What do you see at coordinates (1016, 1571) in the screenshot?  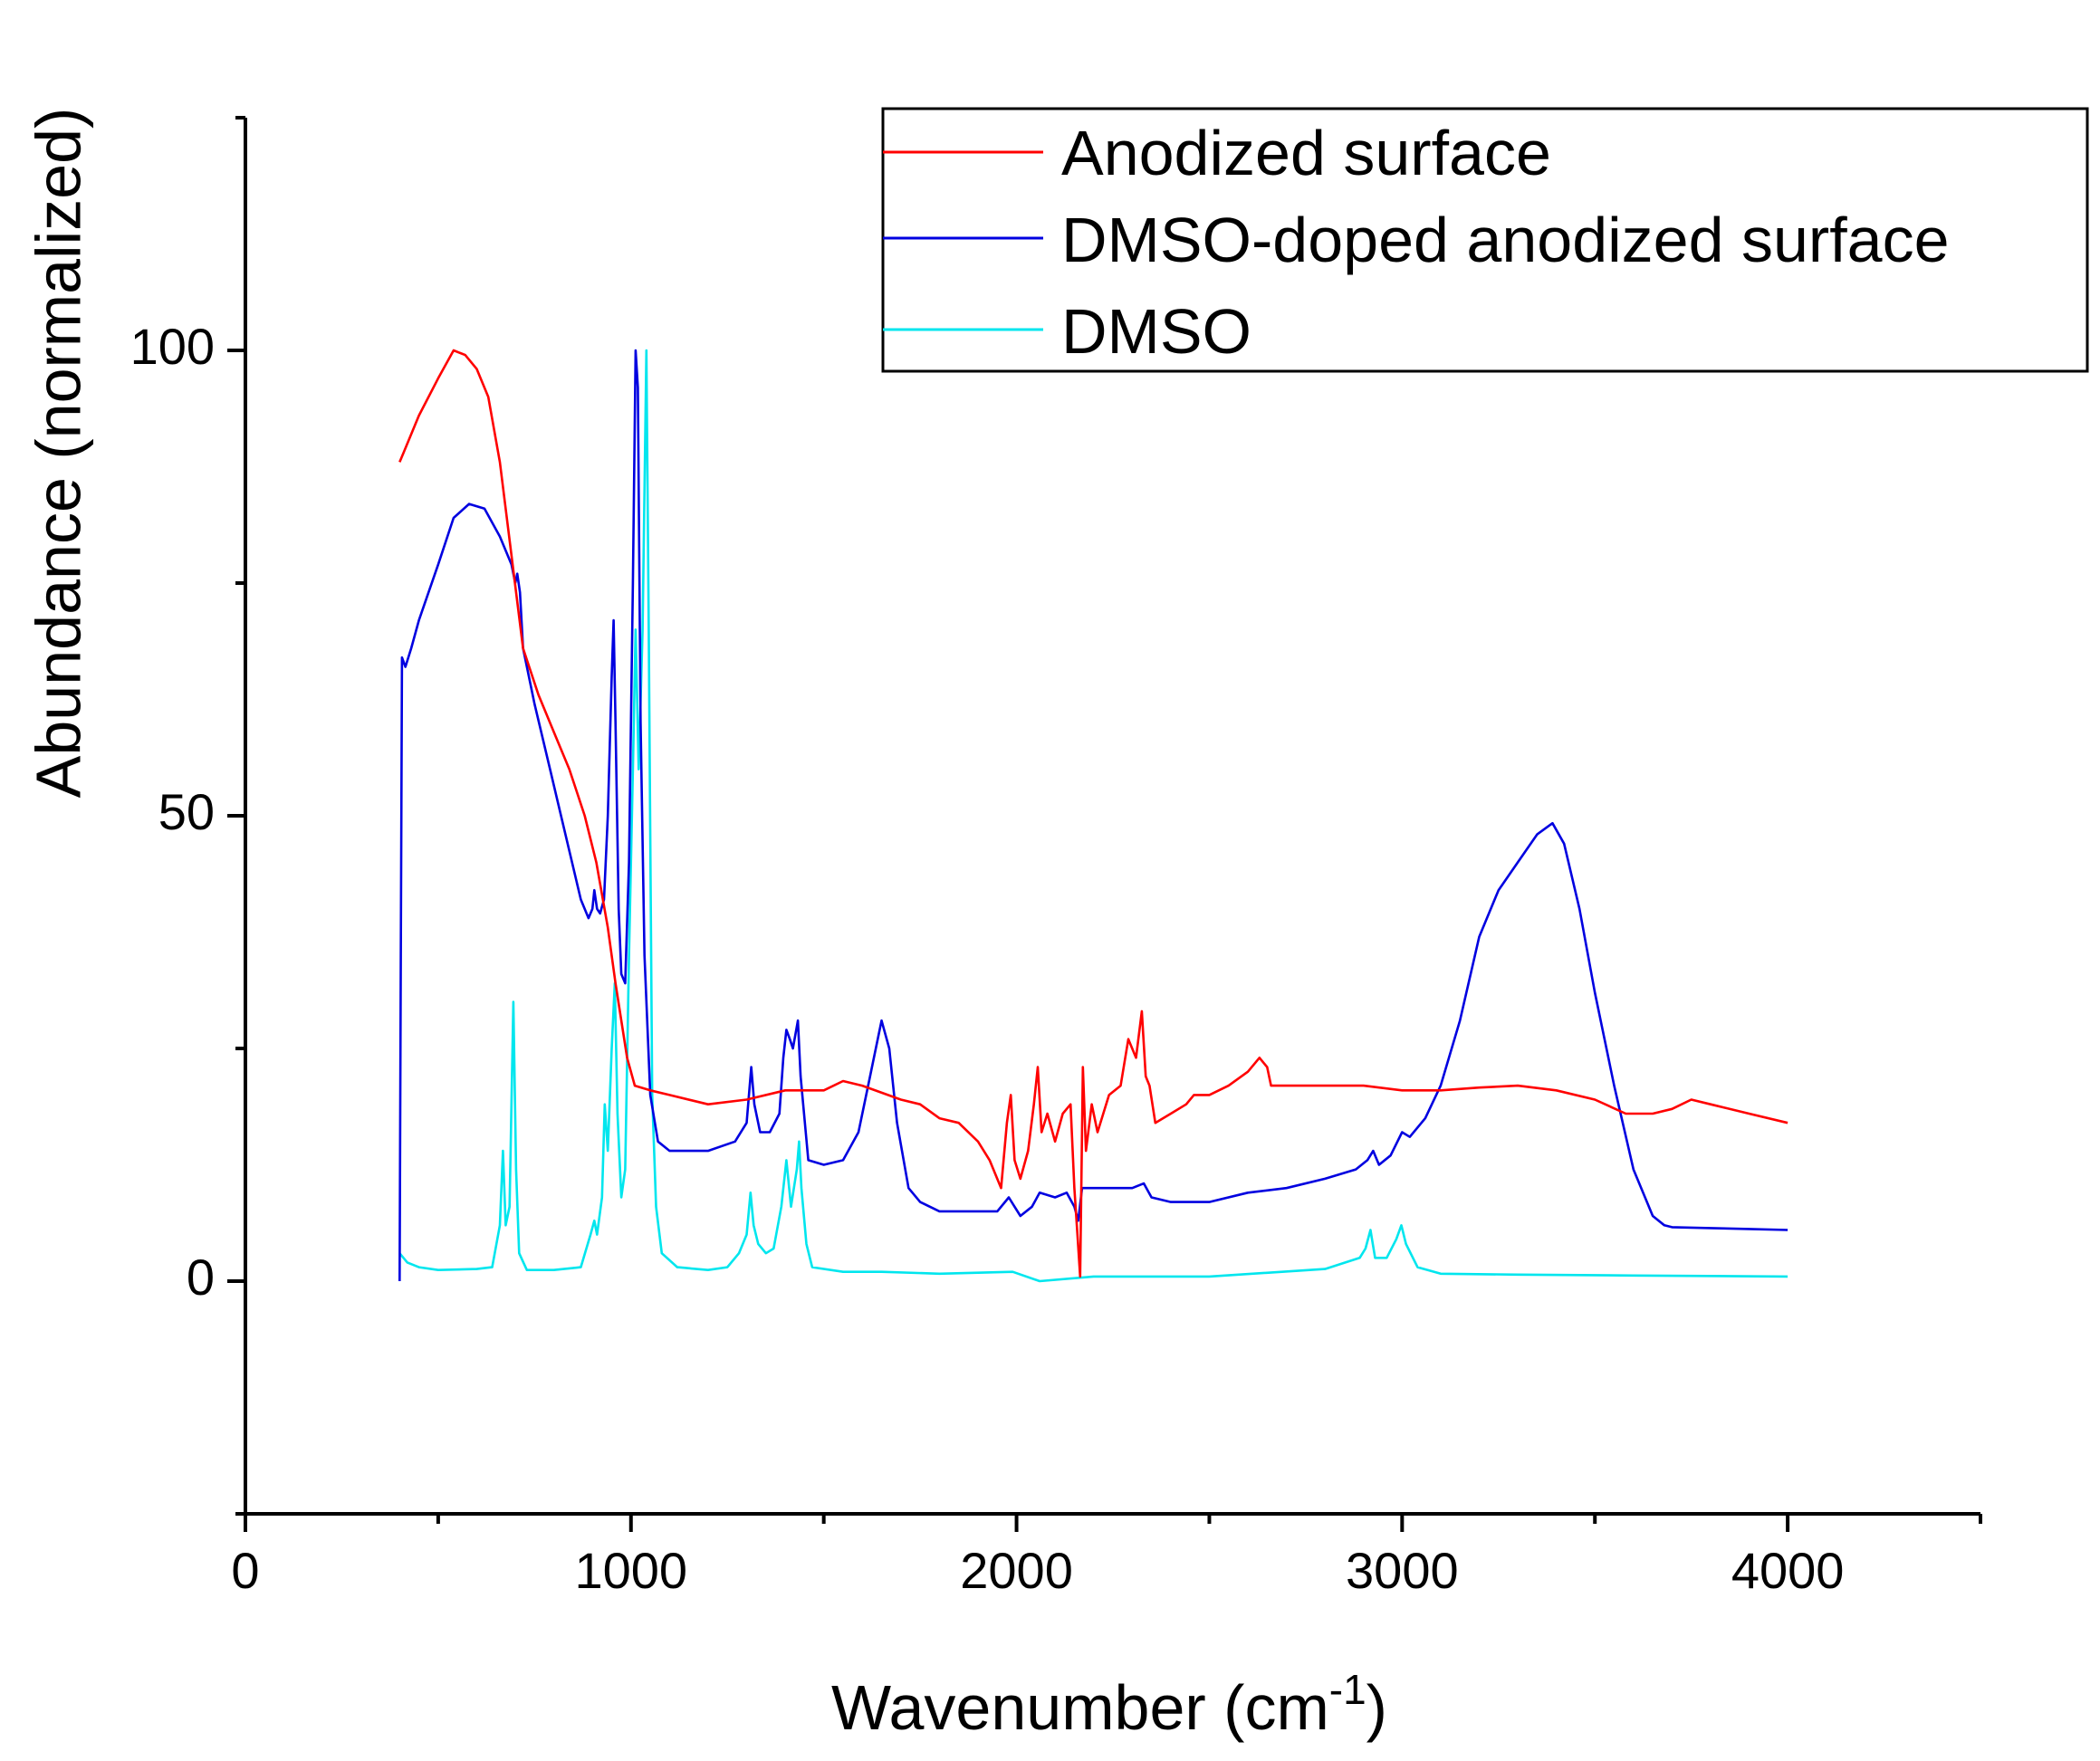 I see `x-tick-label: 2000` at bounding box center [1016, 1571].